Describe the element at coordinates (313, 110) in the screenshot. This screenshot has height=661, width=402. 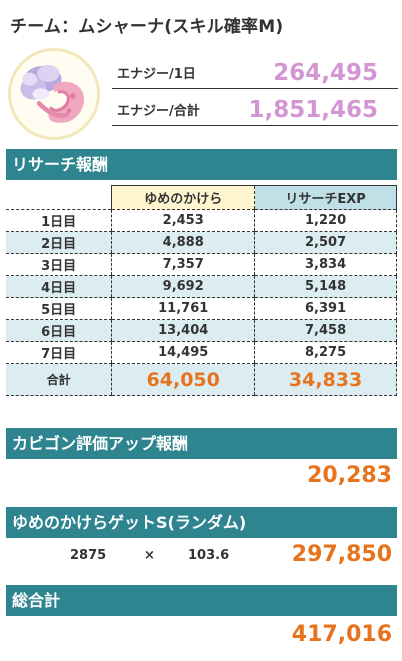
I see `energy-total-value: 1,851,465` at that location.